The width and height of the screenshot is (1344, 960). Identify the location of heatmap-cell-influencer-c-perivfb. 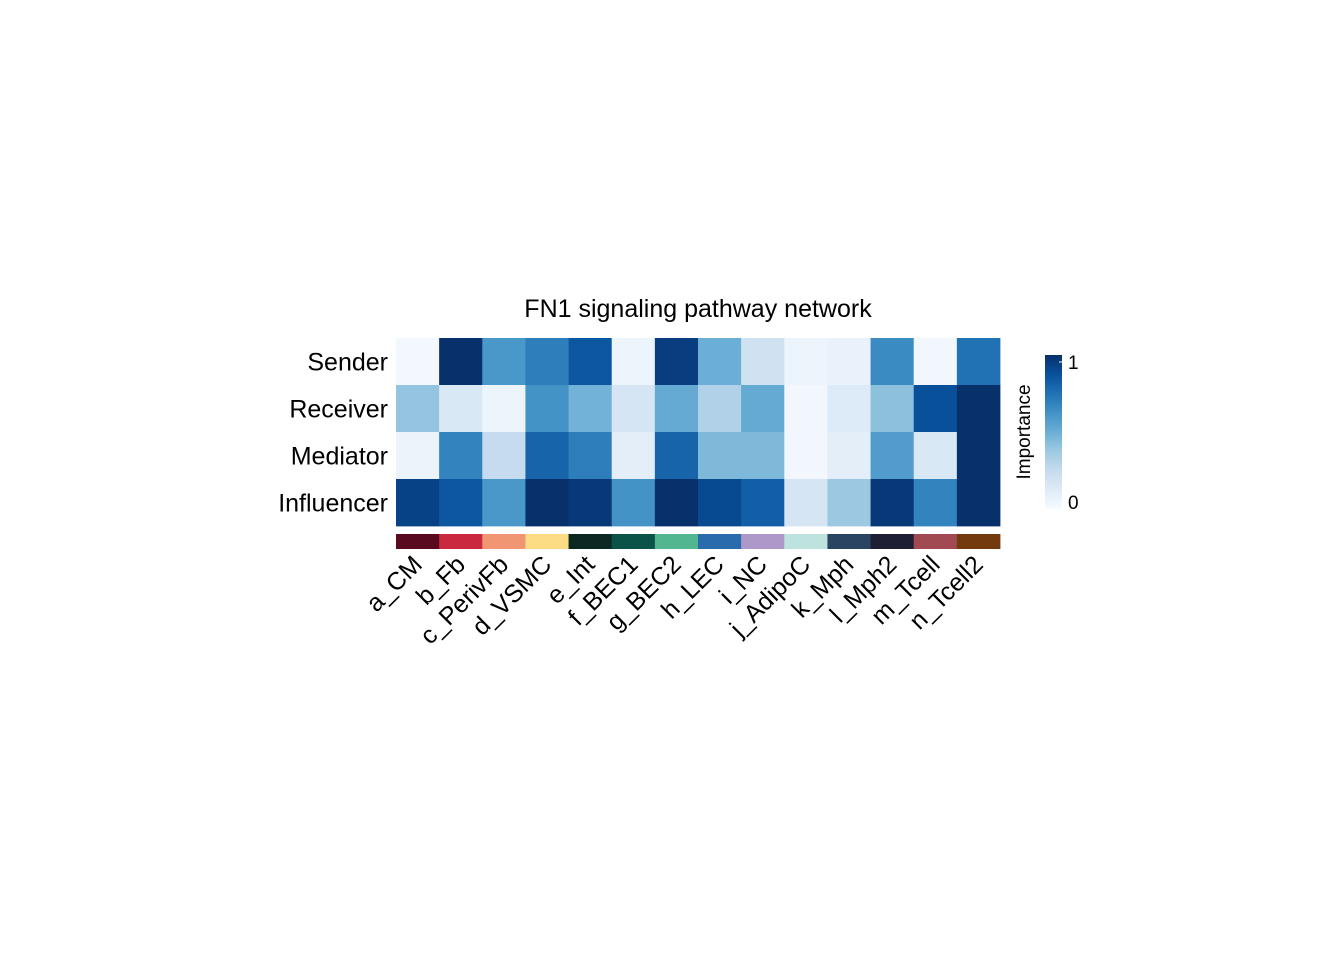
(504, 503).